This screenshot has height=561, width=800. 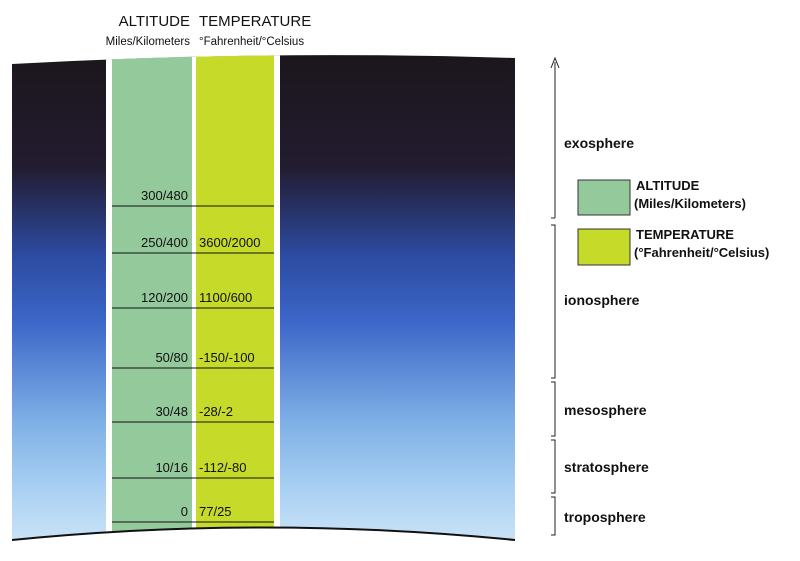 What do you see at coordinates (164, 195) in the screenshot?
I see `altitude-value: 300/480` at bounding box center [164, 195].